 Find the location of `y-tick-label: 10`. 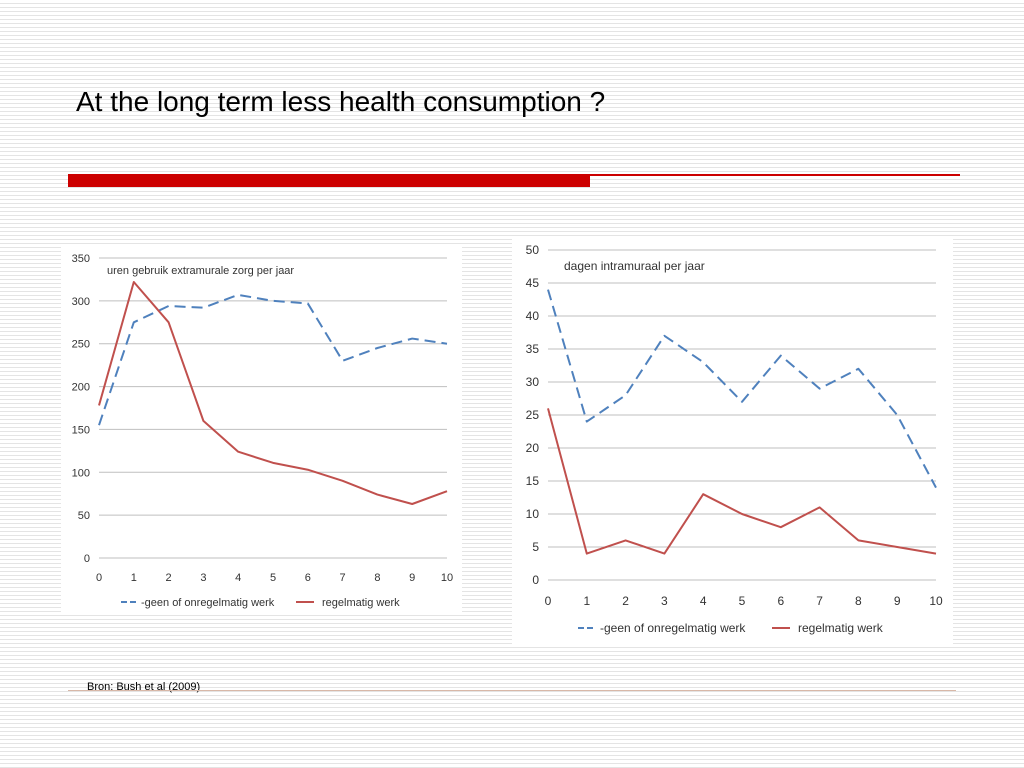

y-tick-label: 10 is located at coordinates (533, 514).